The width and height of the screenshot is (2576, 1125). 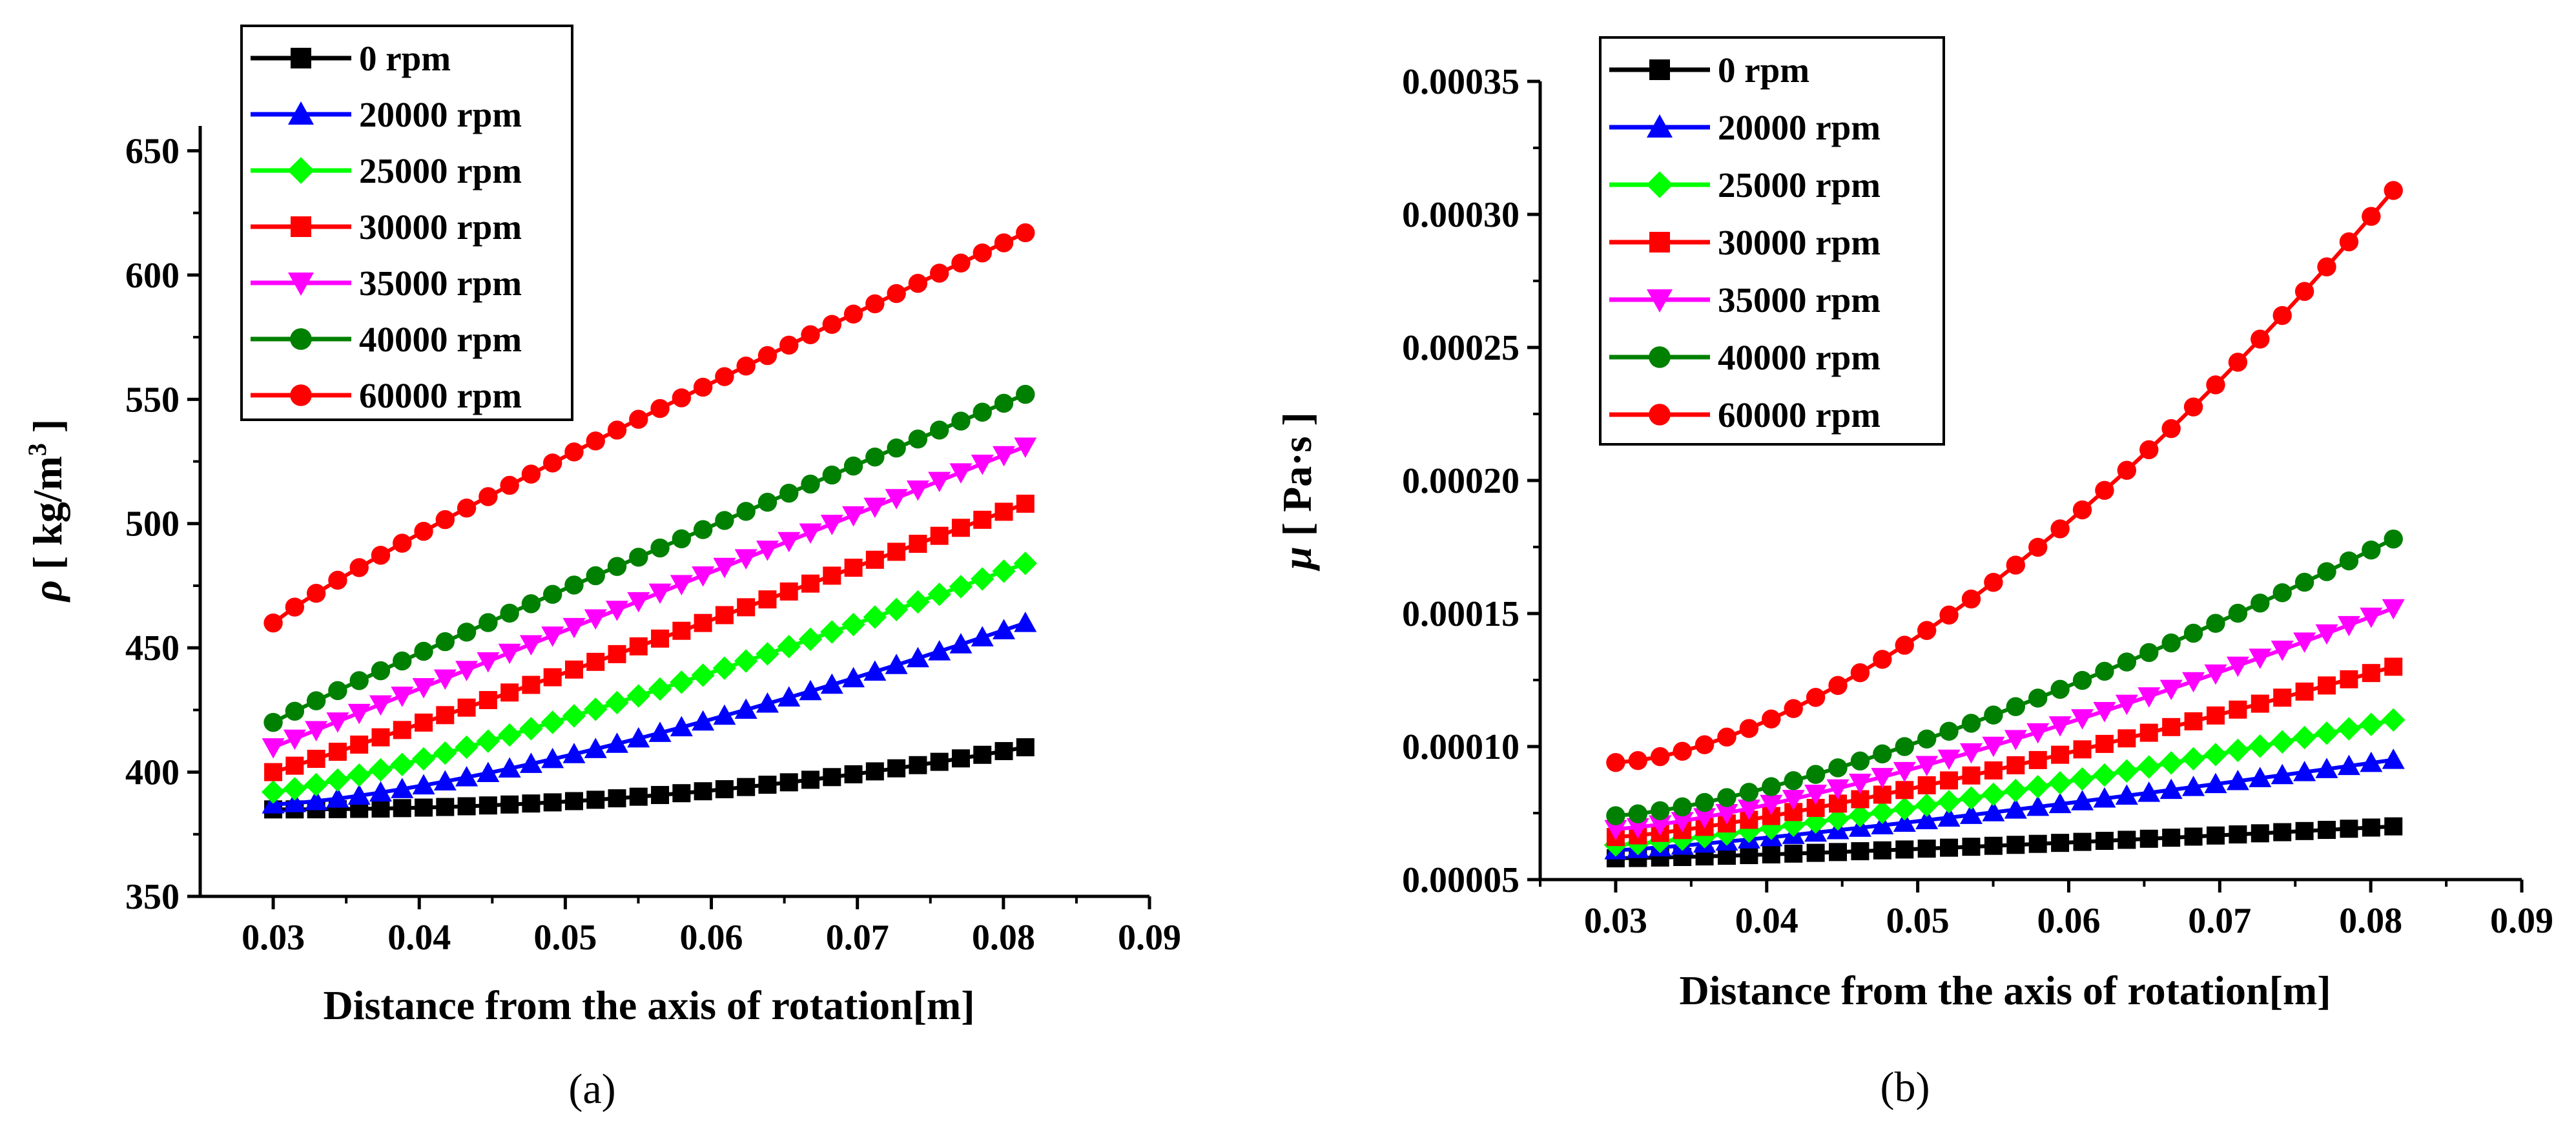 What do you see at coordinates (1297, 492) in the screenshot?
I see `y-axis-label-unit: [ Pa·s` at bounding box center [1297, 492].